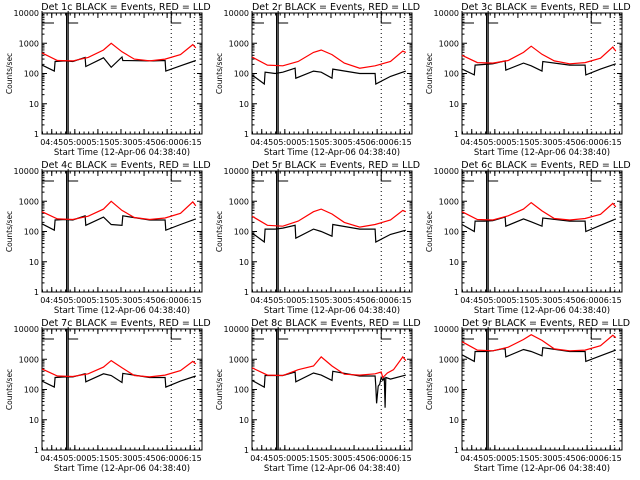 The width and height of the screenshot is (640, 480). Describe the element at coordinates (336, 165) in the screenshot. I see `chart-title: Det 5r BLACK = Events, RED = LLD` at that location.